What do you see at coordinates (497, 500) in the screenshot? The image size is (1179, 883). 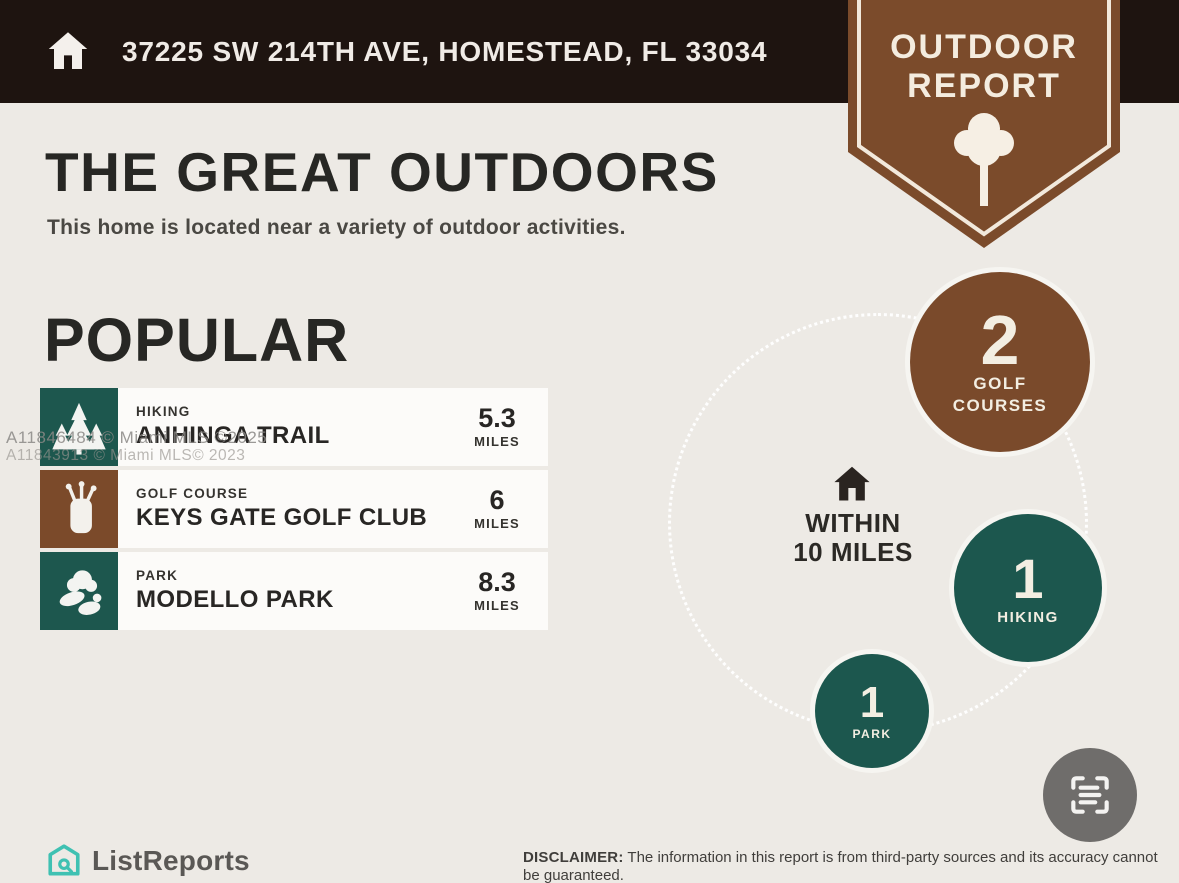 I see `item-distance: 6` at bounding box center [497, 500].